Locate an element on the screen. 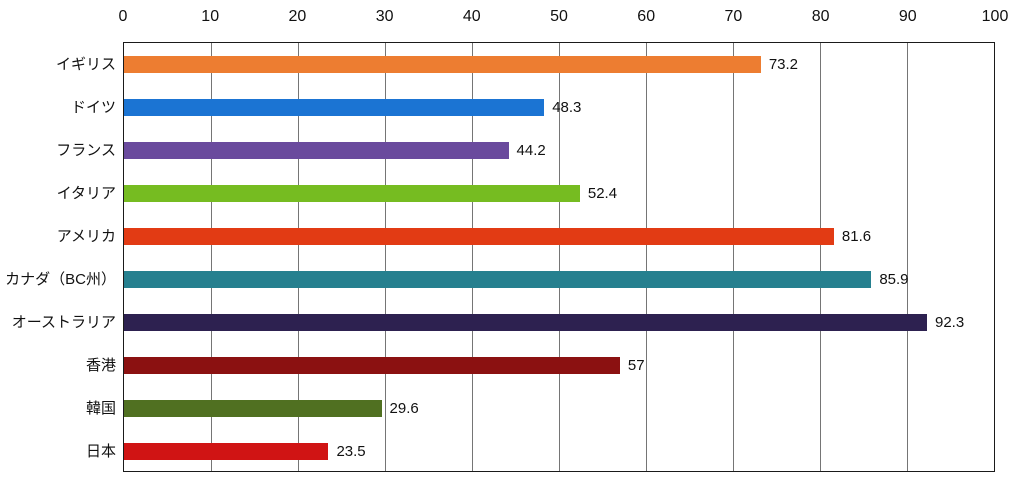  y-axis-category-label: フランス is located at coordinates (86, 150).